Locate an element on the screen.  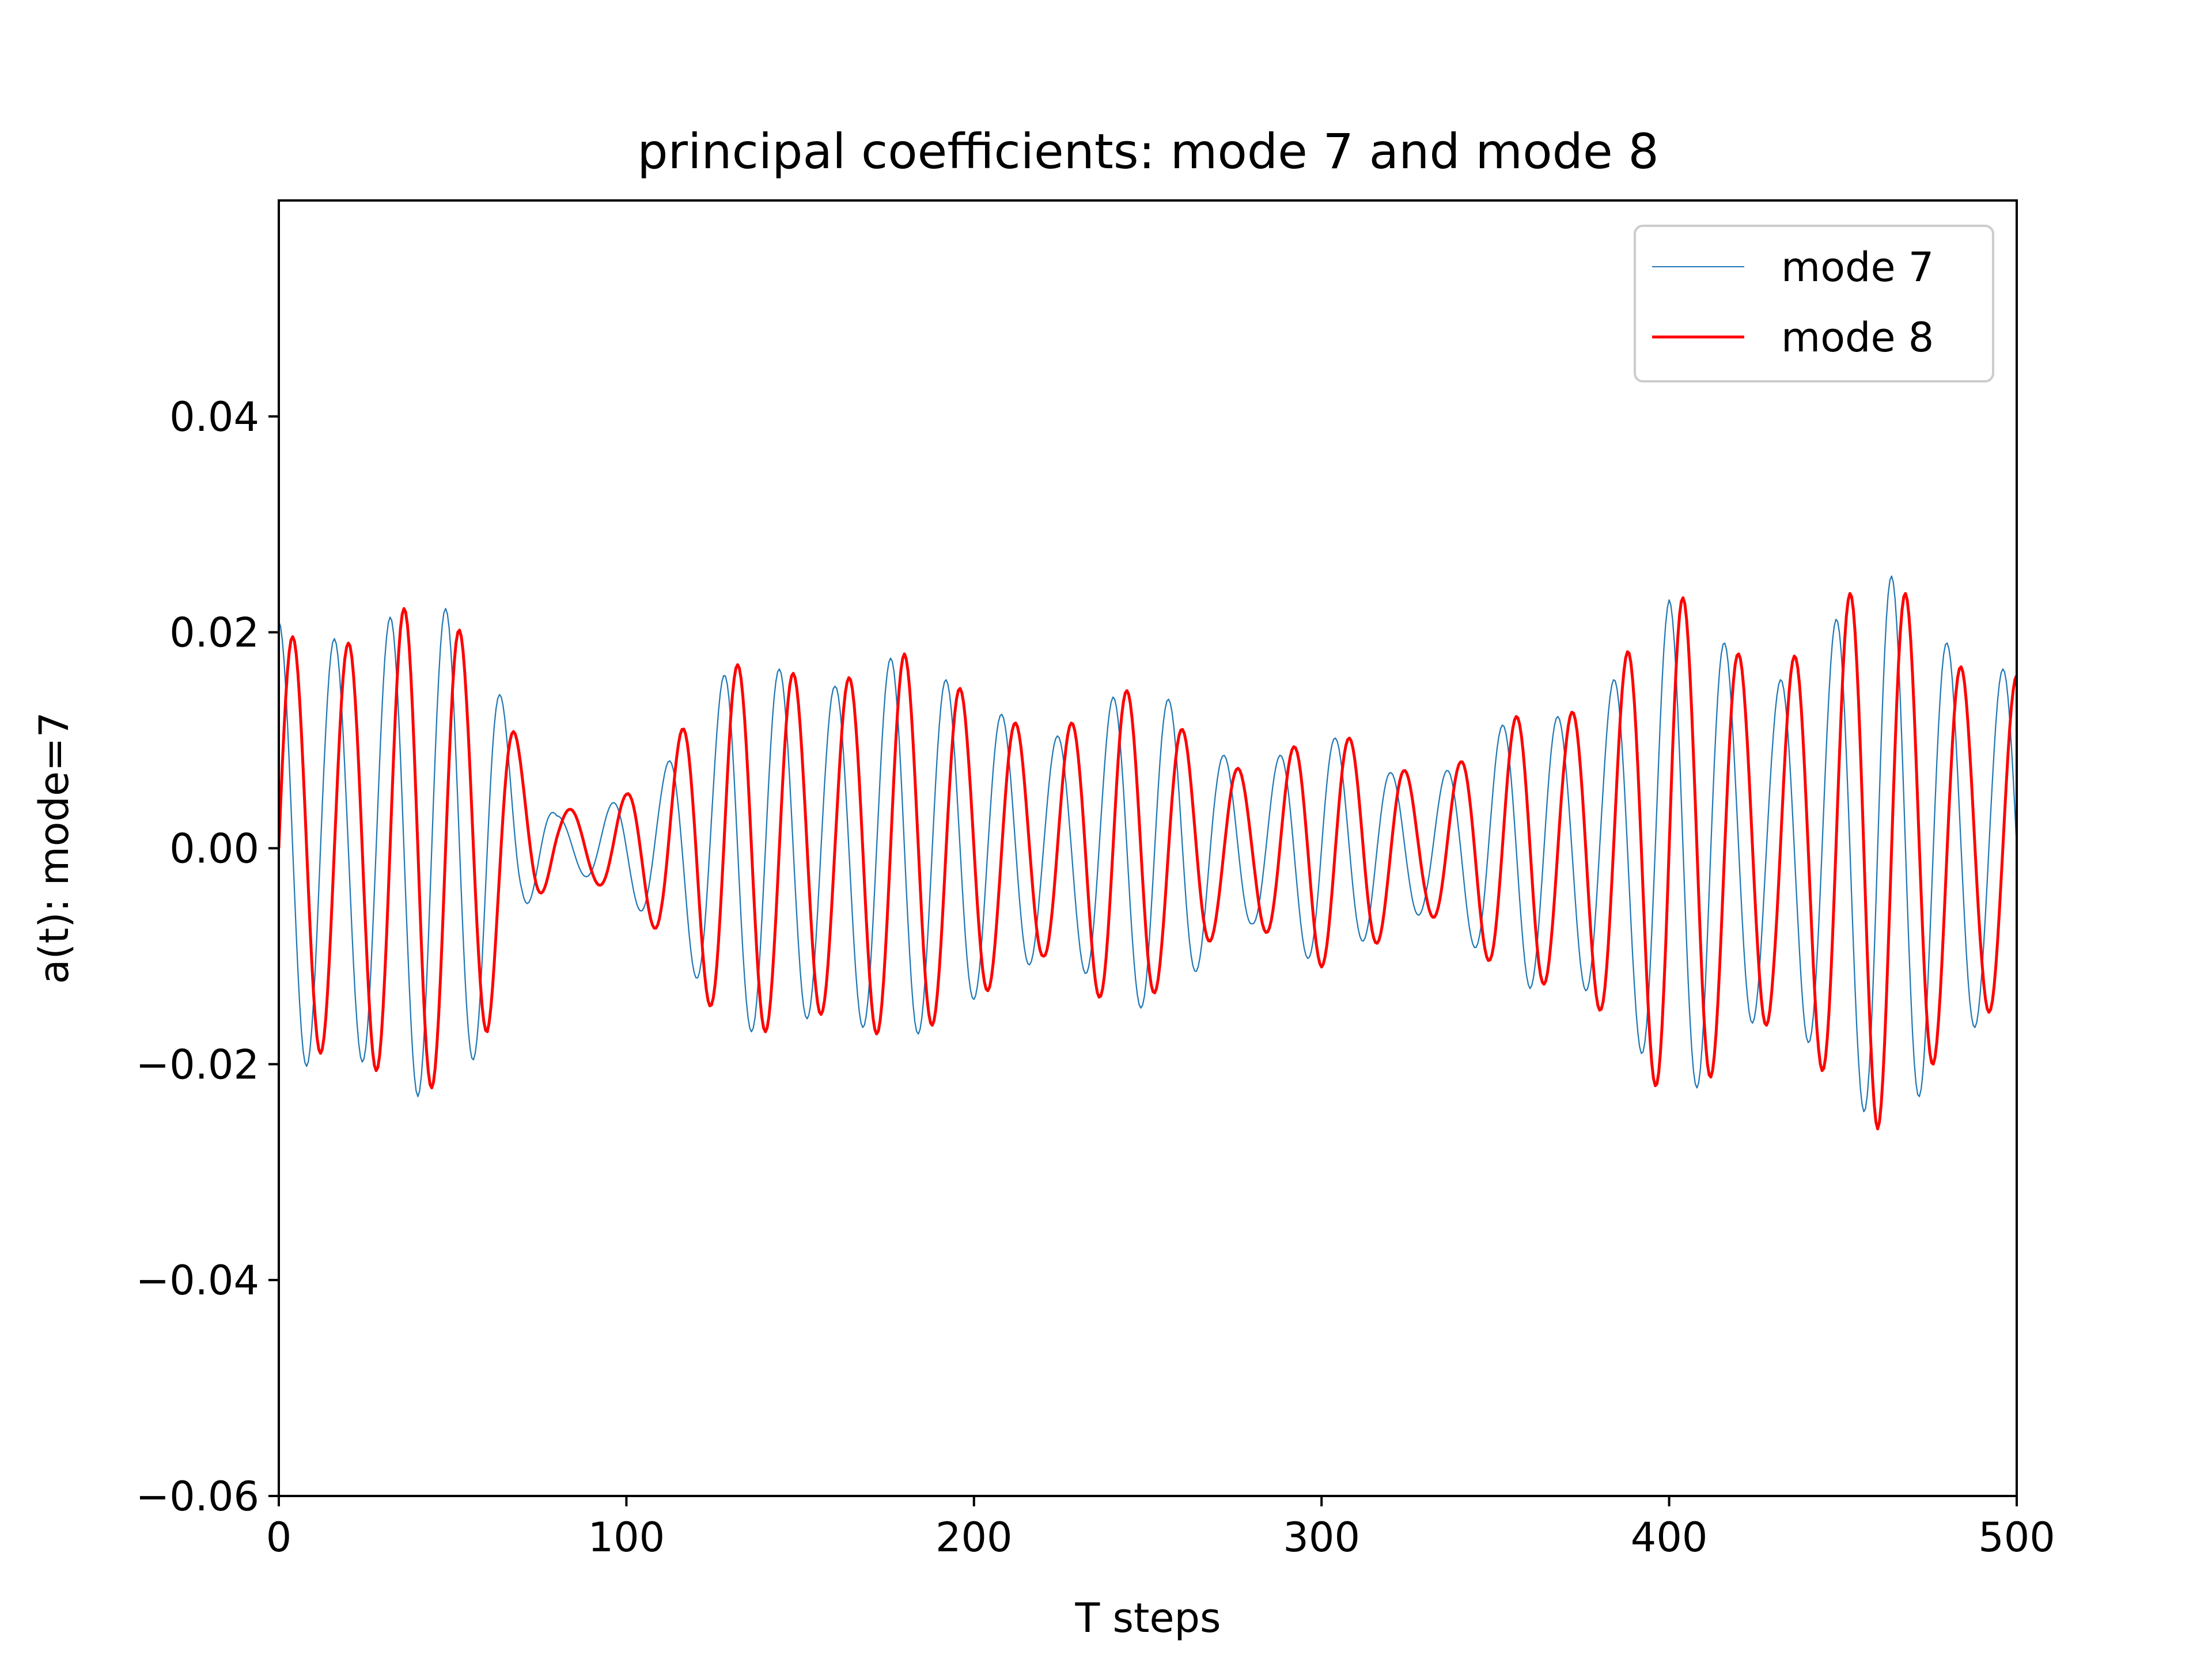
legend-box is located at coordinates (1814, 303).